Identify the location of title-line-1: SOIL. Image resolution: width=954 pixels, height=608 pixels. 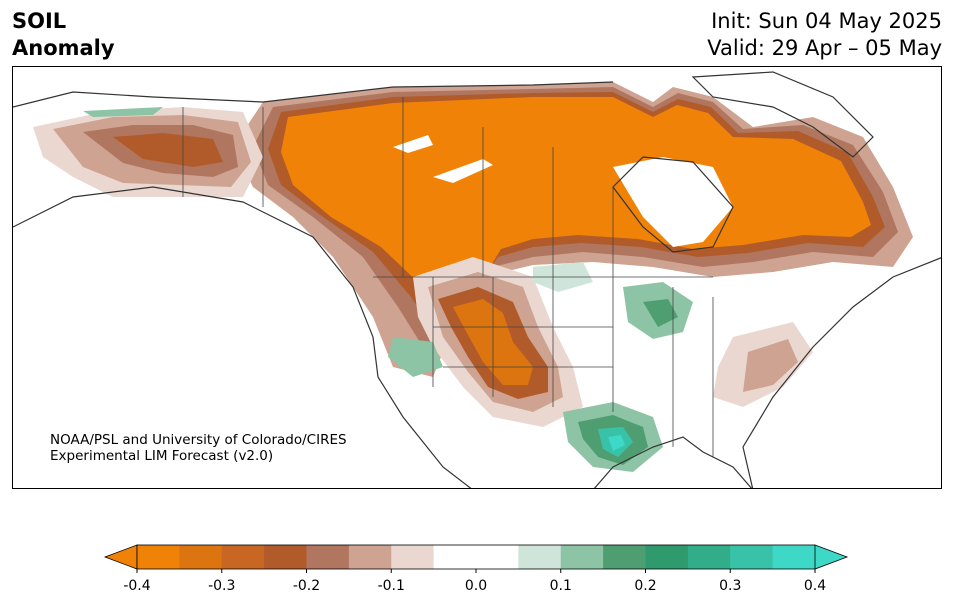
(39, 21).